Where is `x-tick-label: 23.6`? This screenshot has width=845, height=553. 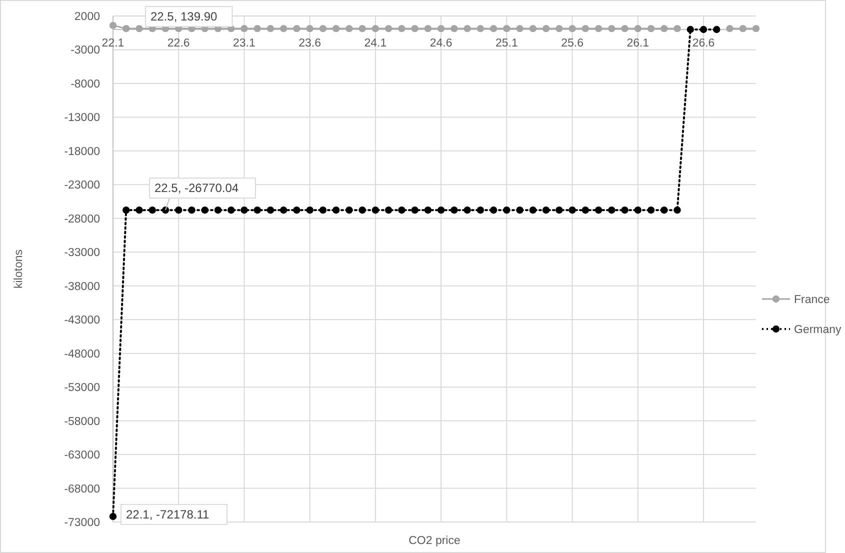 x-tick-label: 23.6 is located at coordinates (310, 43).